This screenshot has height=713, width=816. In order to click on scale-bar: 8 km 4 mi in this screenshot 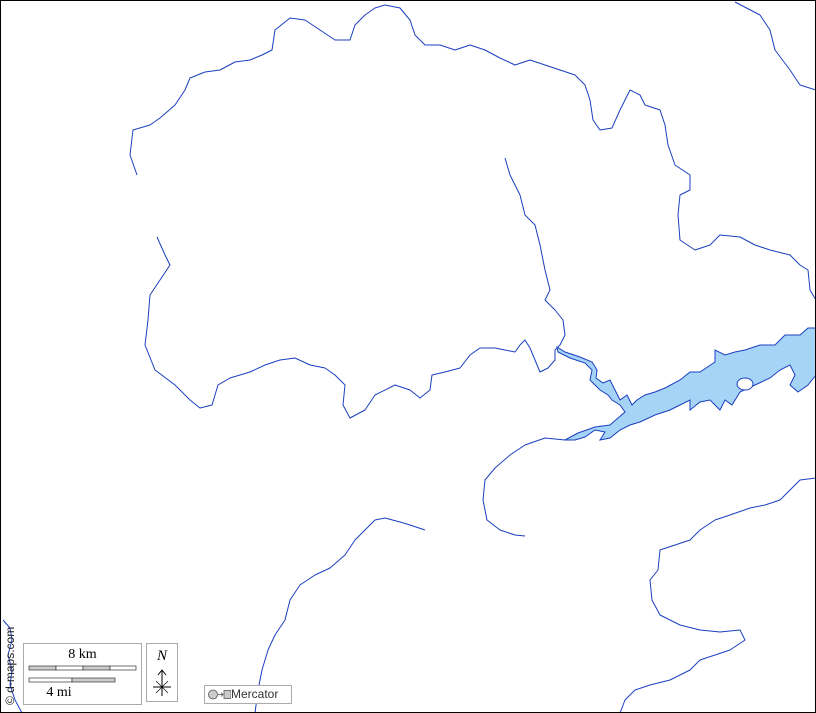, I will do `click(82, 674)`.